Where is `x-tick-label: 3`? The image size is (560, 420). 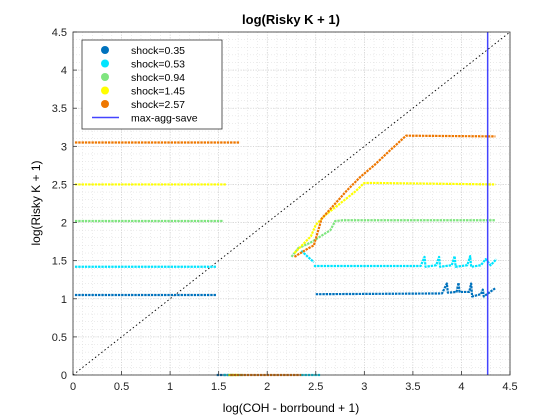 x-tick-label: 3 is located at coordinates (364, 387).